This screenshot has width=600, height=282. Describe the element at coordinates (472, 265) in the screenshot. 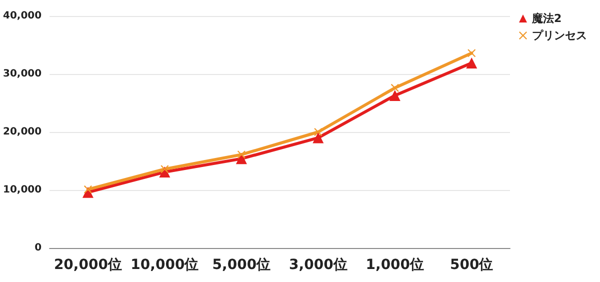

I see `x-tick-label: 500位` at that location.